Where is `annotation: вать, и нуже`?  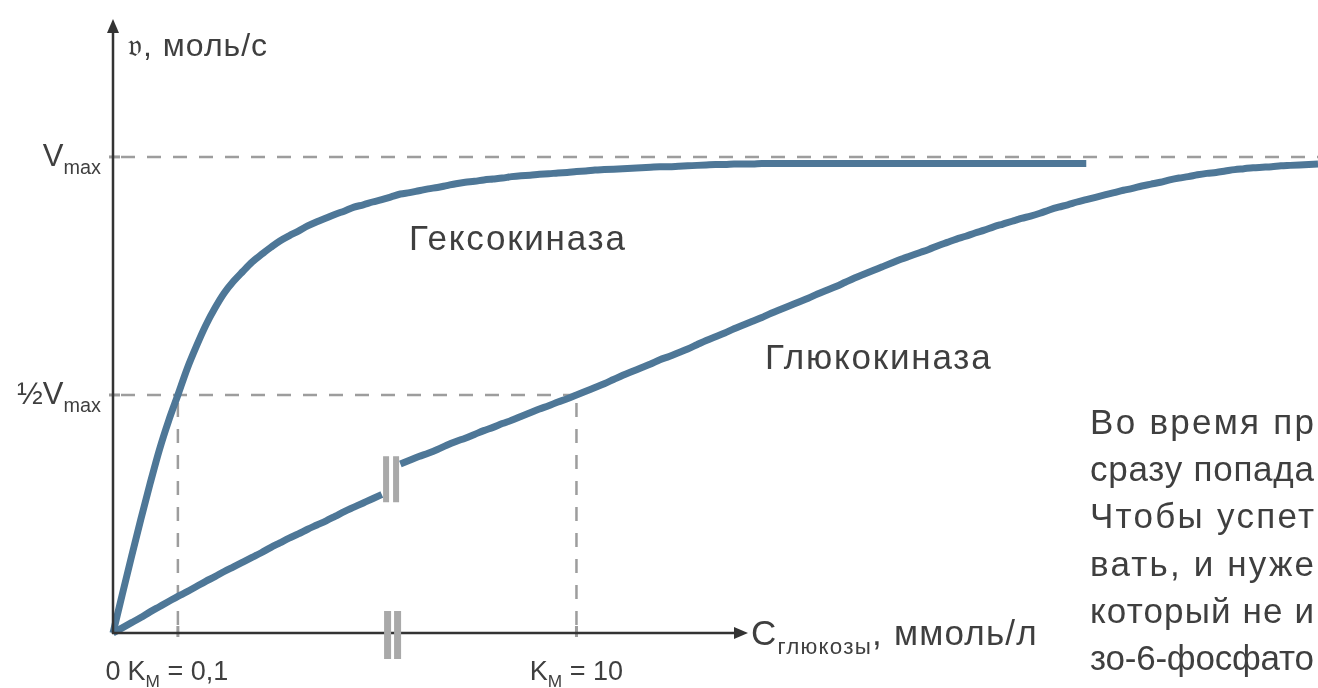
annotation: вать, и нуже is located at coordinates (1202, 563).